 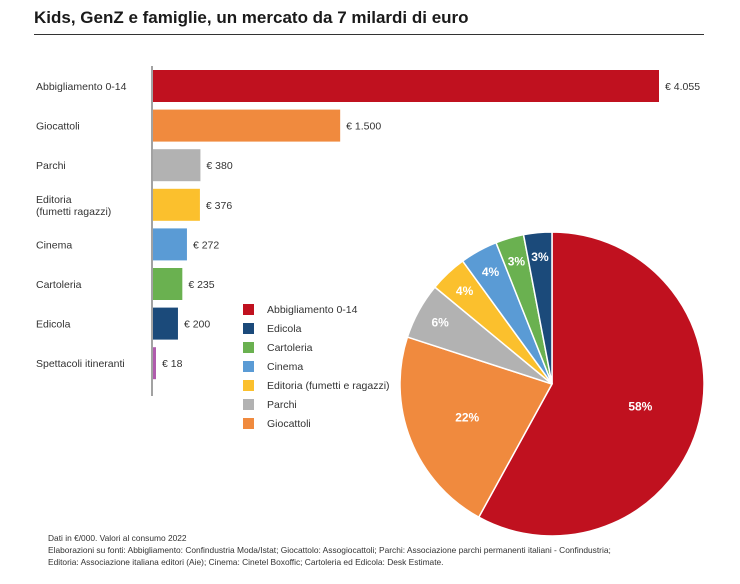 I want to click on bar-value-label: € 272, so click(x=206, y=245).